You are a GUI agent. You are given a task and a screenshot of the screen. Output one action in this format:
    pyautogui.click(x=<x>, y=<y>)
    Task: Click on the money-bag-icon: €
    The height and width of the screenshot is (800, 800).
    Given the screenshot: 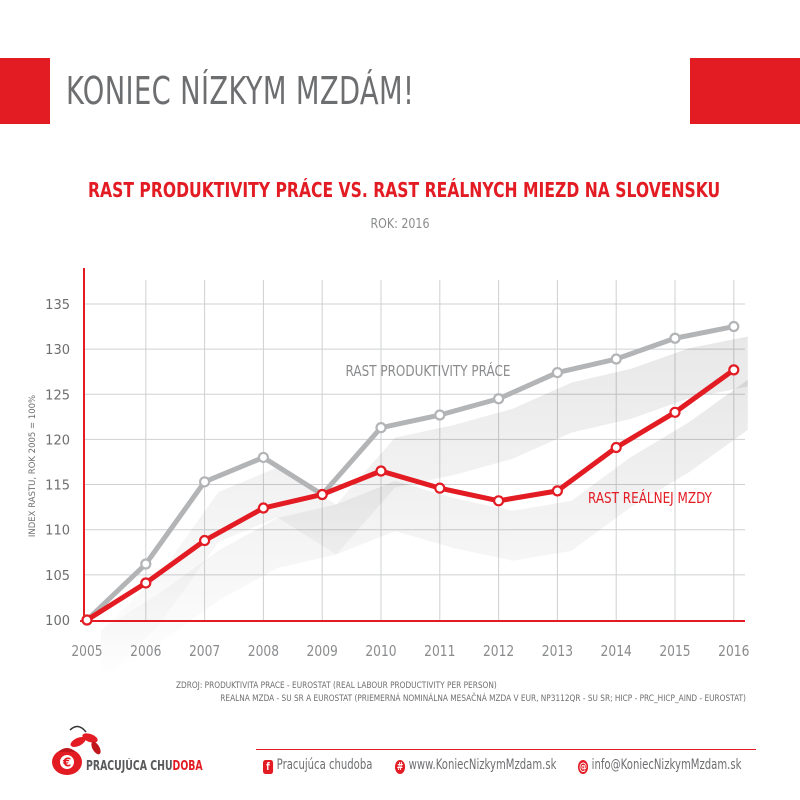 What is the action you would take?
    pyautogui.click(x=76, y=750)
    